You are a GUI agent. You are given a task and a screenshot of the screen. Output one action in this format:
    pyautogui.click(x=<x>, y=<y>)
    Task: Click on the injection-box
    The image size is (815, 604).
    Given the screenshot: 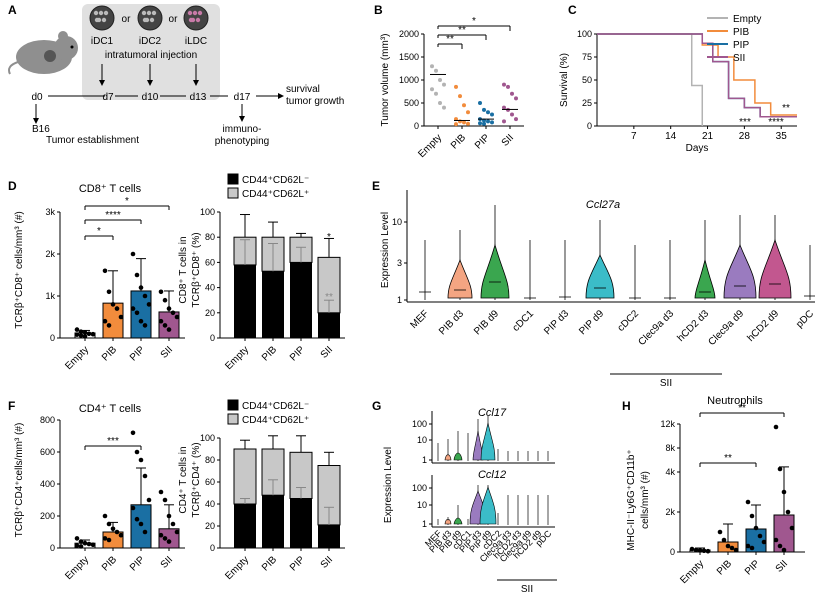 What is the action you would take?
    pyautogui.click(x=151, y=52)
    